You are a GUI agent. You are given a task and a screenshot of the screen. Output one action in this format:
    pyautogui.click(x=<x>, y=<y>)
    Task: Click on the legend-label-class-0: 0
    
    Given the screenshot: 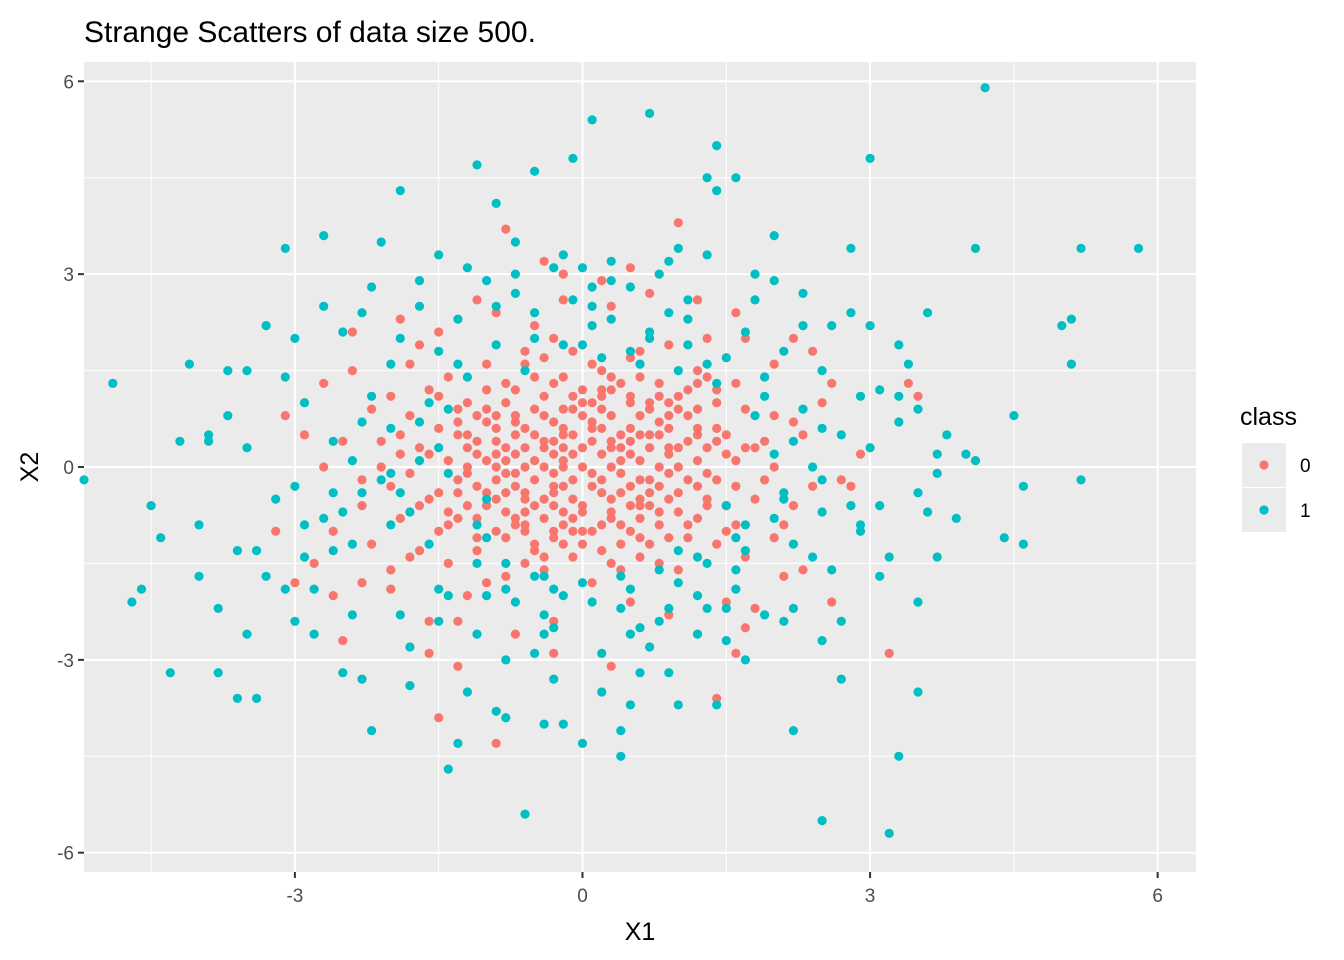 What is the action you would take?
    pyautogui.click(x=1305, y=466)
    